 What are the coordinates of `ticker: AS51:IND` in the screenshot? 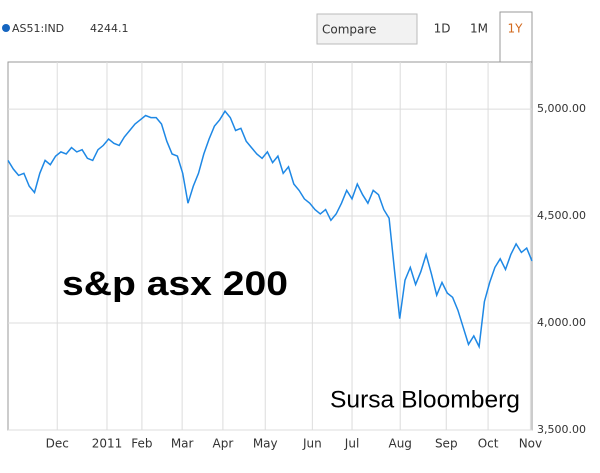 It's located at (38, 28).